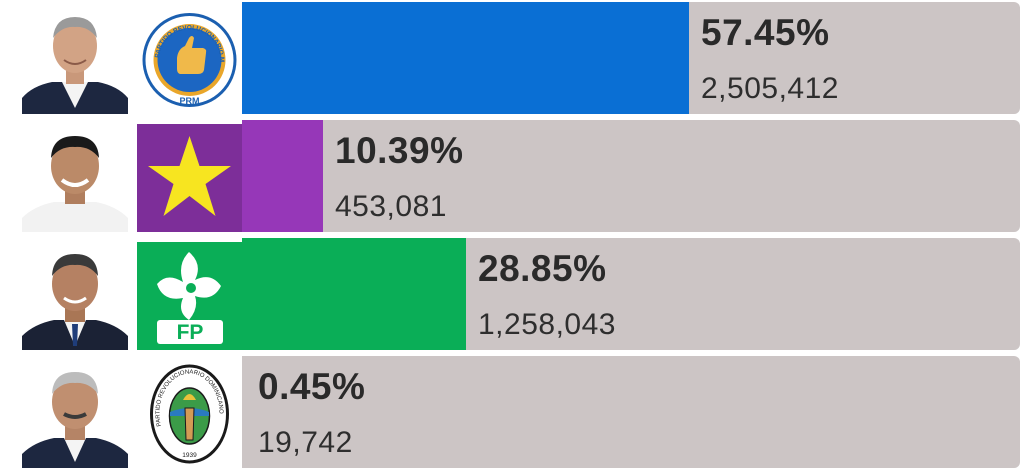 This screenshot has height=472, width=1030. What do you see at coordinates (282, 176) in the screenshot?
I see `bar-fill-estrella` at bounding box center [282, 176].